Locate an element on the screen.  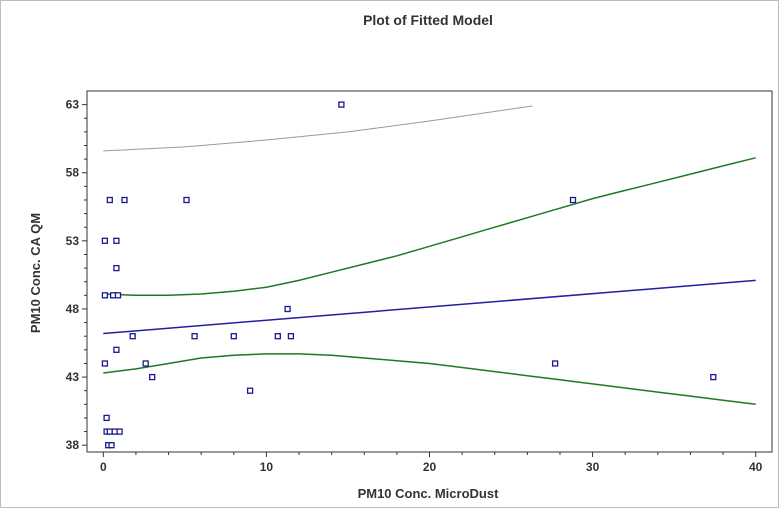
y-tick-label: 58 is located at coordinates (73, 173).